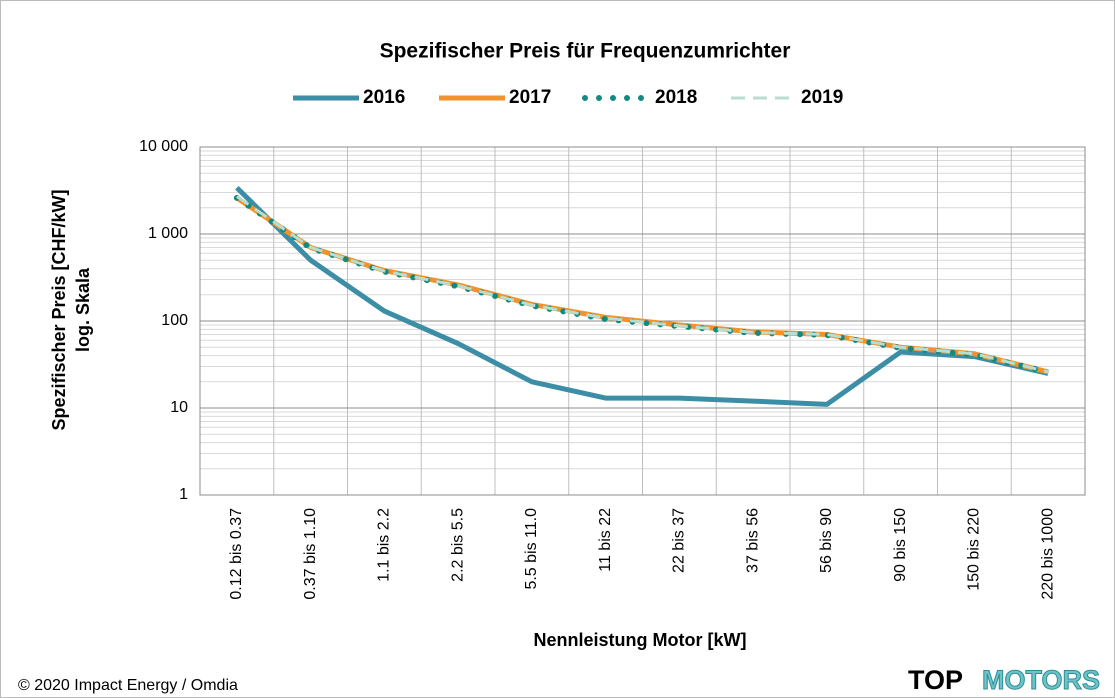 The height and width of the screenshot is (698, 1115). I want to click on y-tick-label: 1 000, so click(168, 233).